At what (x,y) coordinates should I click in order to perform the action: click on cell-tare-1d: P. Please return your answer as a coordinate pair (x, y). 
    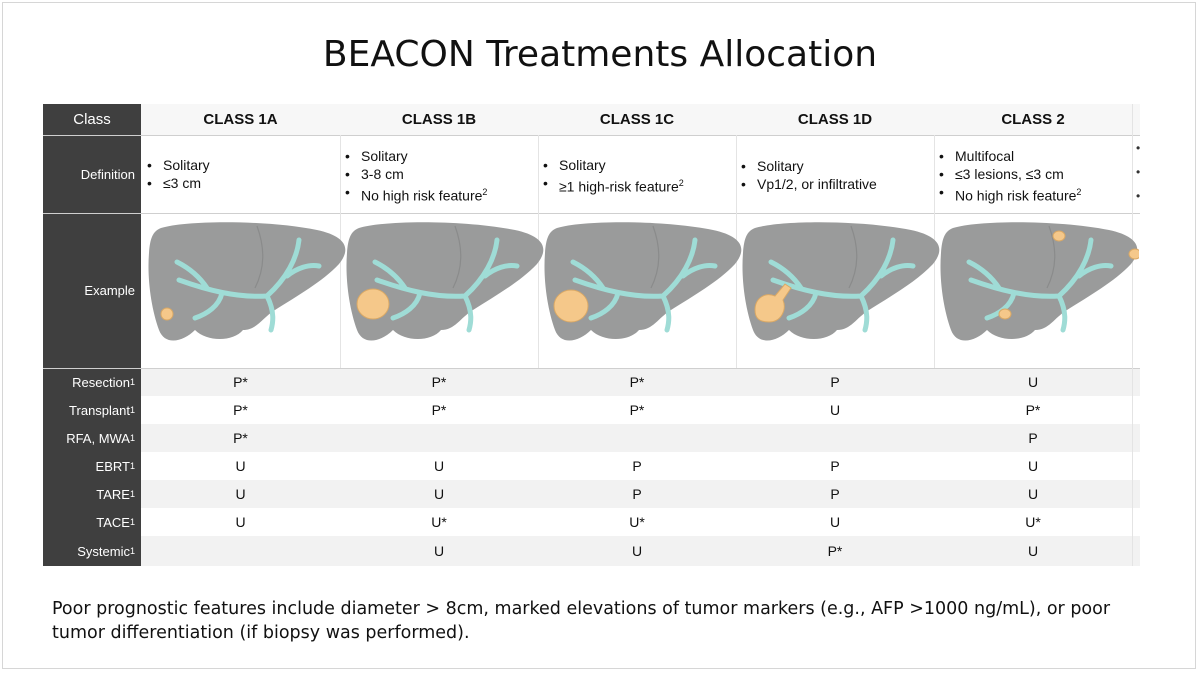
    Looking at the image, I should click on (835, 494).